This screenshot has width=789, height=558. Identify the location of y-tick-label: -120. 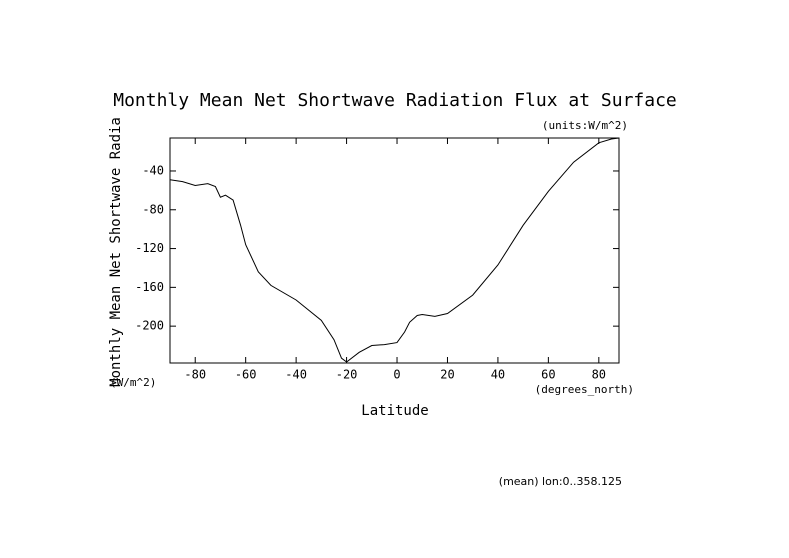
(149, 248).